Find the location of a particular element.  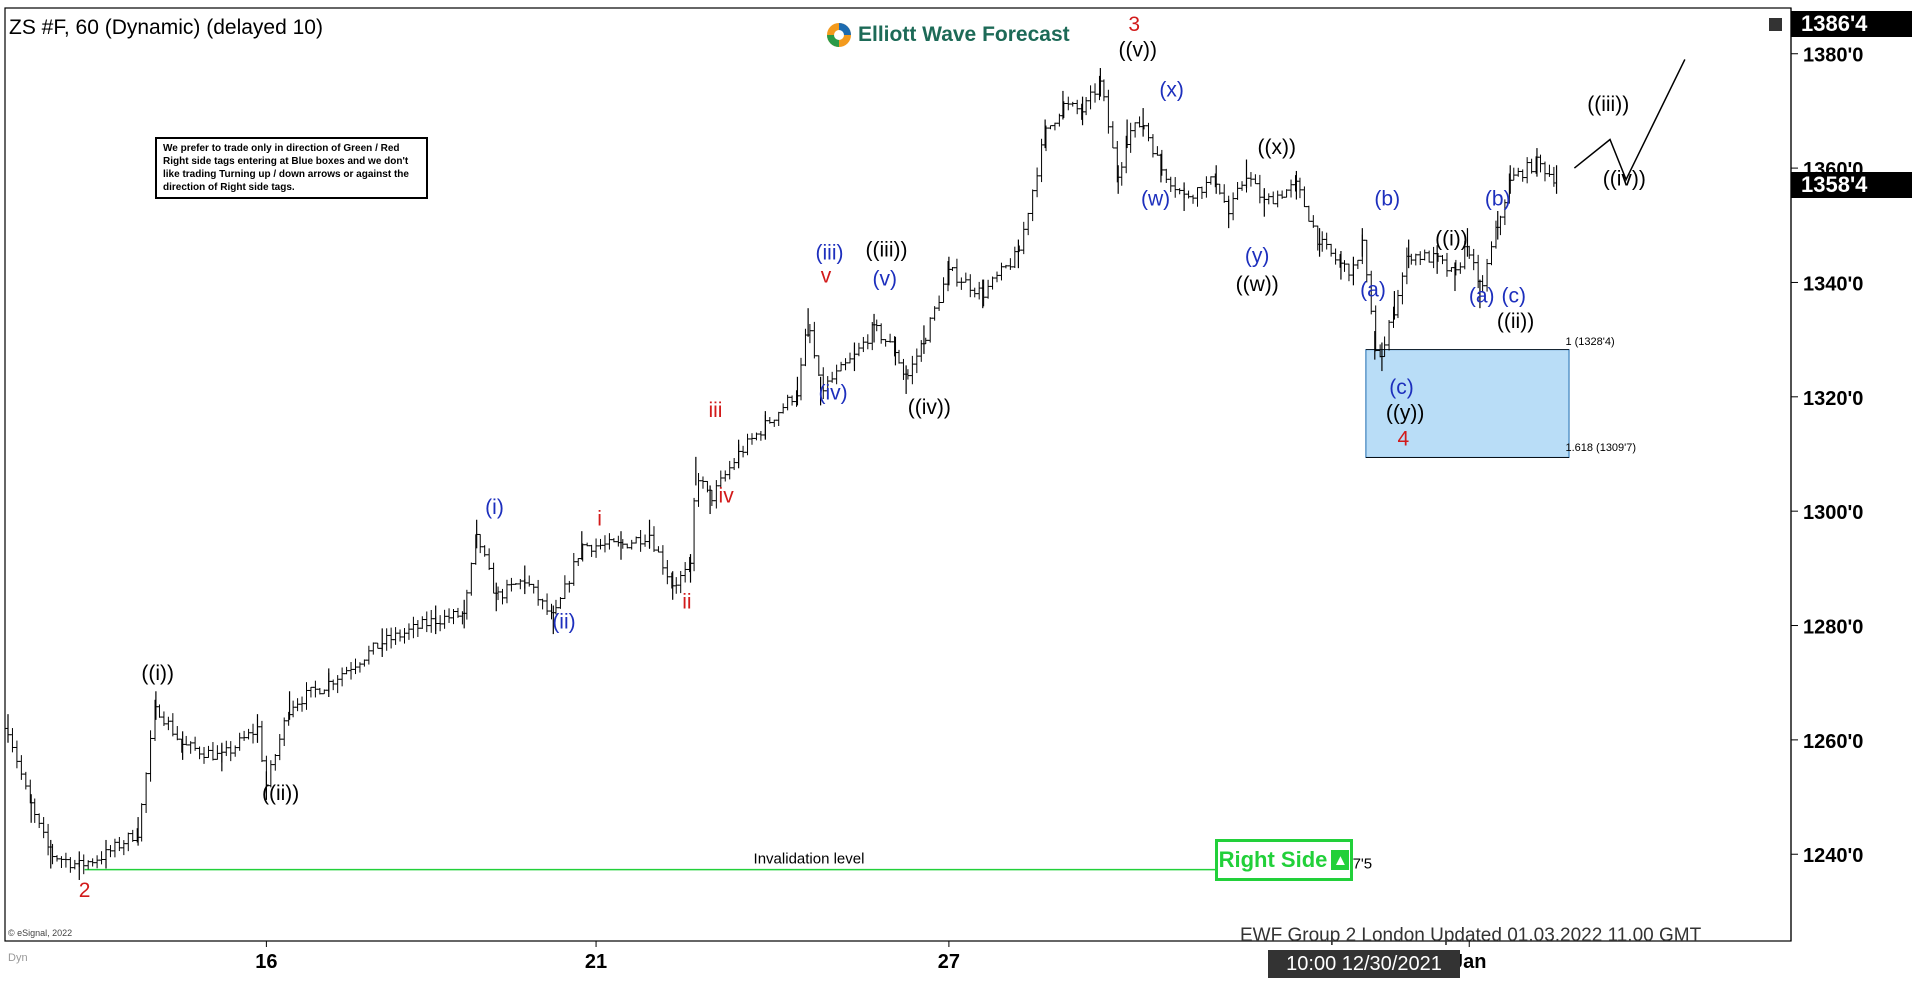

wave-label: ((y)) is located at coordinates (1405, 413).